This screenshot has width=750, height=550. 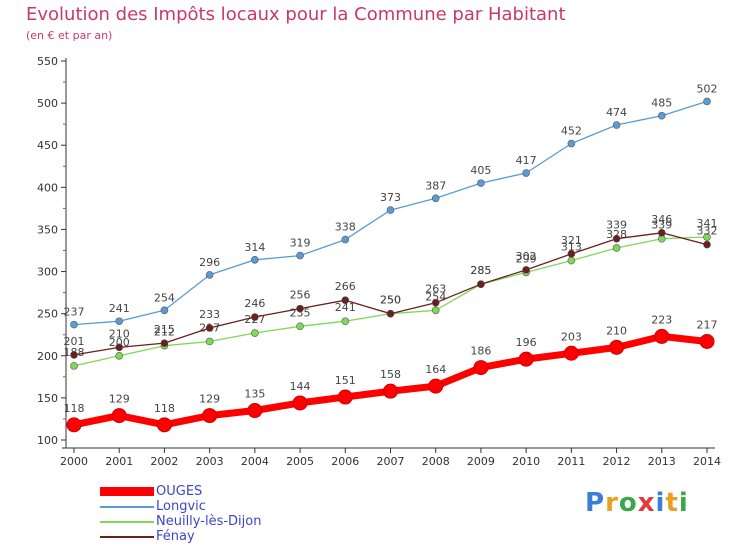 I want to click on legend-item-fenay: Fénay, so click(x=180, y=536).